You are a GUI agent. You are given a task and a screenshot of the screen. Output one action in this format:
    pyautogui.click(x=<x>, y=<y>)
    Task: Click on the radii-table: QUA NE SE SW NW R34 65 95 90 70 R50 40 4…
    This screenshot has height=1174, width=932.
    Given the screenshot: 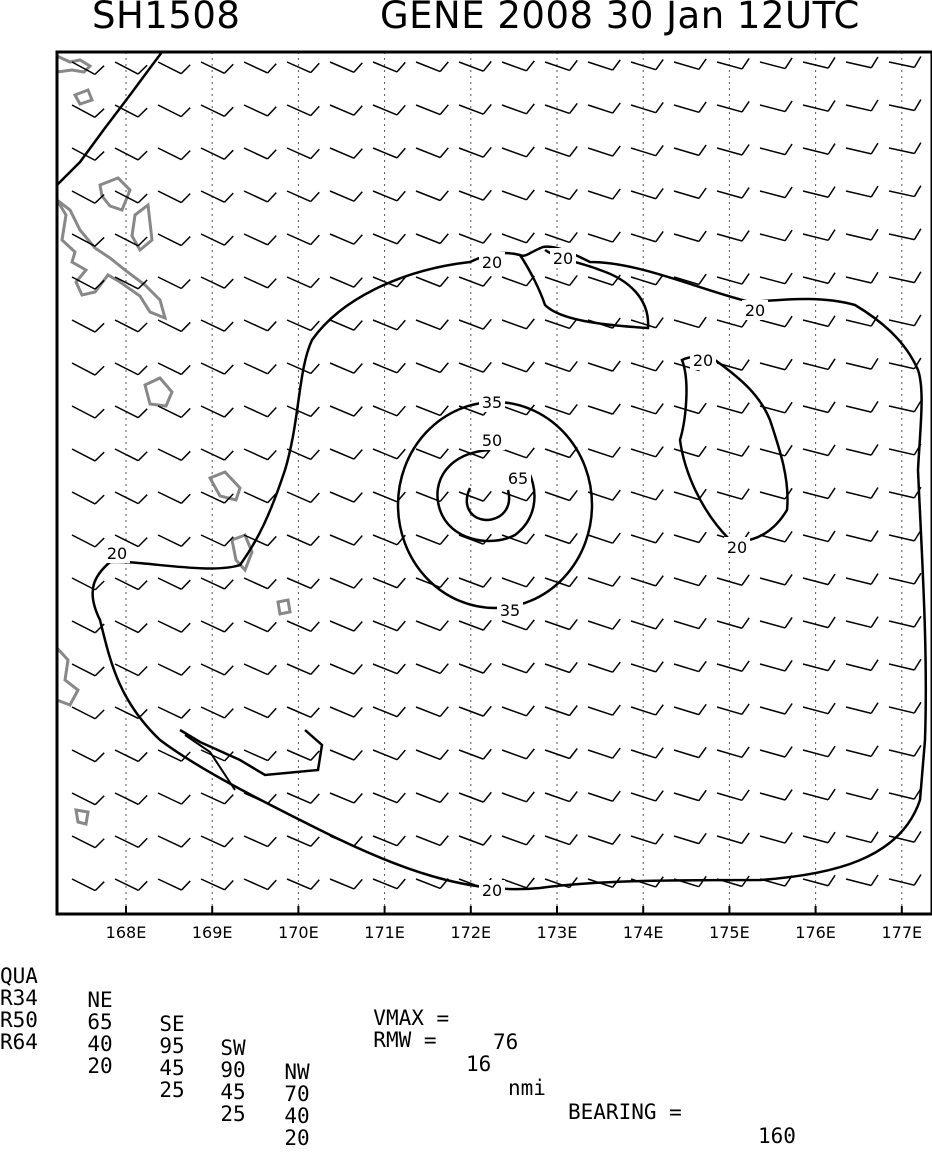 What is the action you would take?
    pyautogui.click(x=165, y=1045)
    